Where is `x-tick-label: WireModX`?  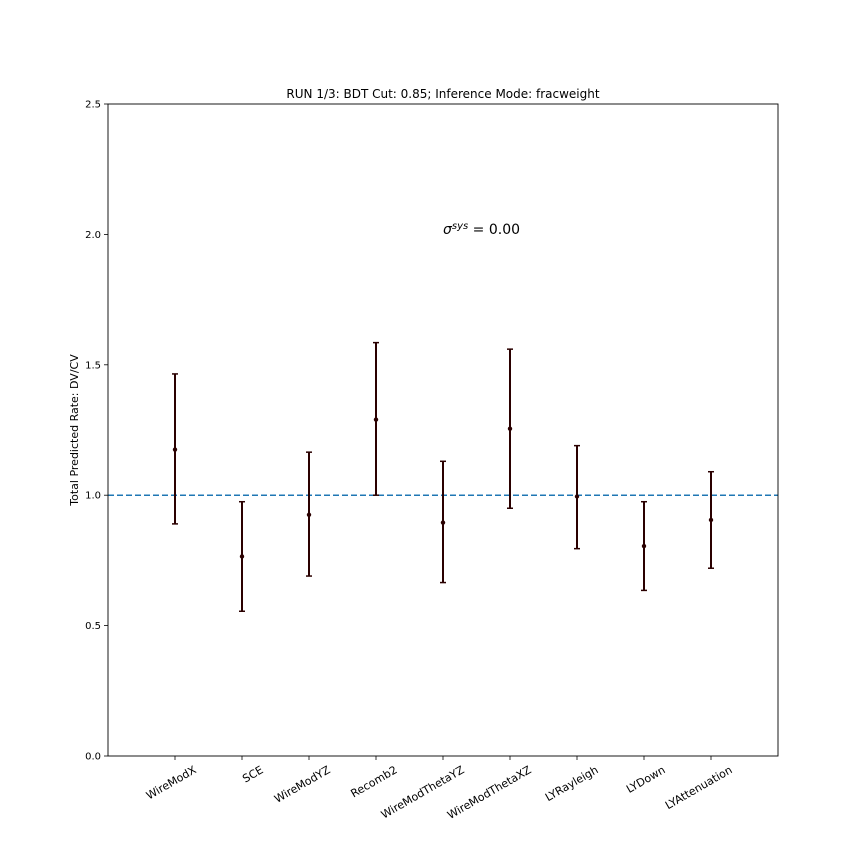
x-tick-label: WireModX is located at coordinates (171, 782).